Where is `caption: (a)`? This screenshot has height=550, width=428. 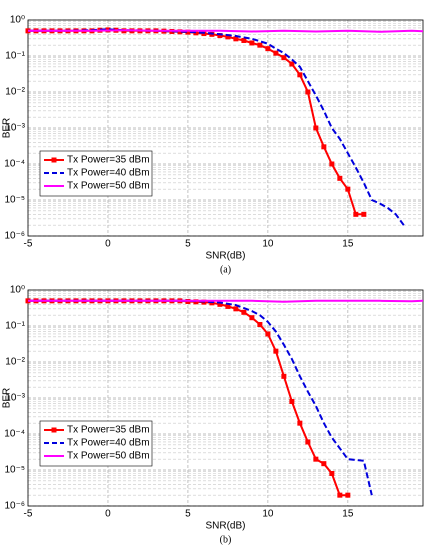
caption: (a) is located at coordinates (225, 269).